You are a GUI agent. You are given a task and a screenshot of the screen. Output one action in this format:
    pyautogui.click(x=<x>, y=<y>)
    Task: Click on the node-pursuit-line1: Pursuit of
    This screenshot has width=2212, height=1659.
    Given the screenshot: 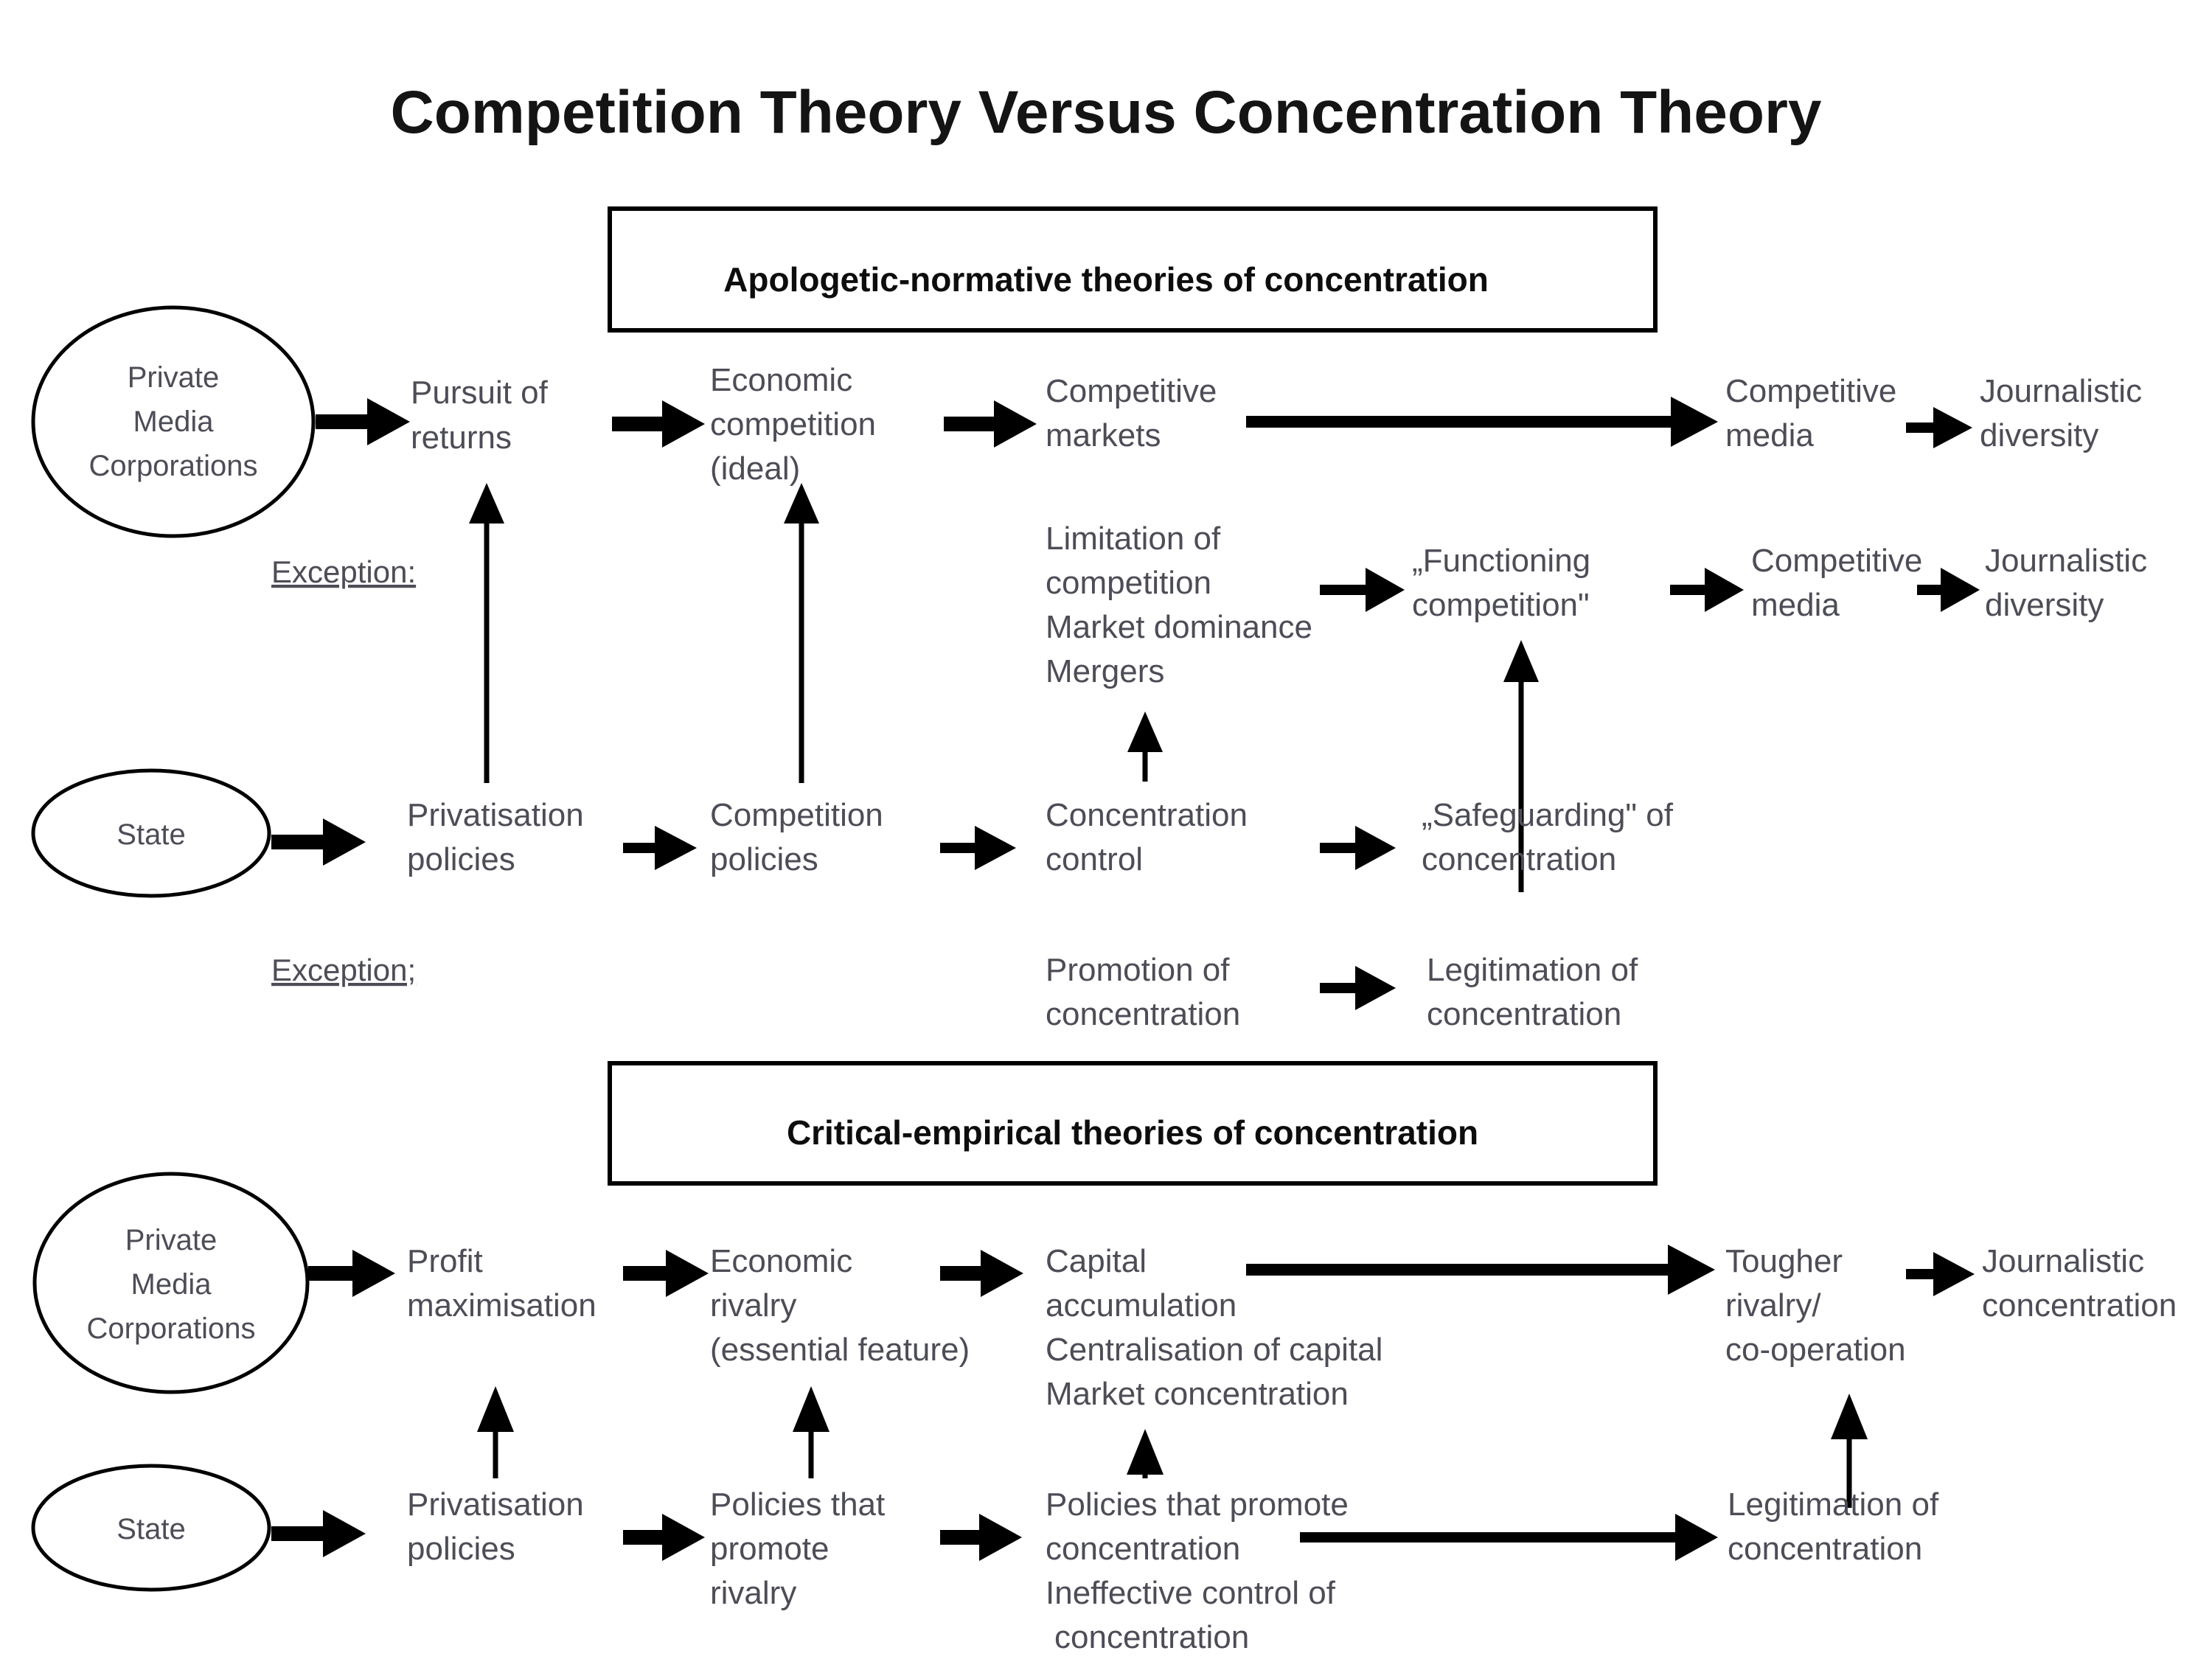 What is the action you would take?
    pyautogui.click(x=480, y=393)
    